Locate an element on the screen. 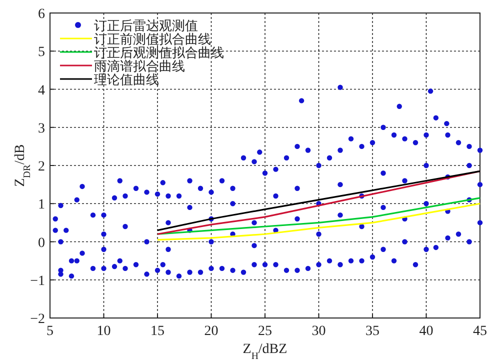 Image resolution: width=500 pixels, height=363 pixels. y-tick-label: 1 is located at coordinates (41, 205).